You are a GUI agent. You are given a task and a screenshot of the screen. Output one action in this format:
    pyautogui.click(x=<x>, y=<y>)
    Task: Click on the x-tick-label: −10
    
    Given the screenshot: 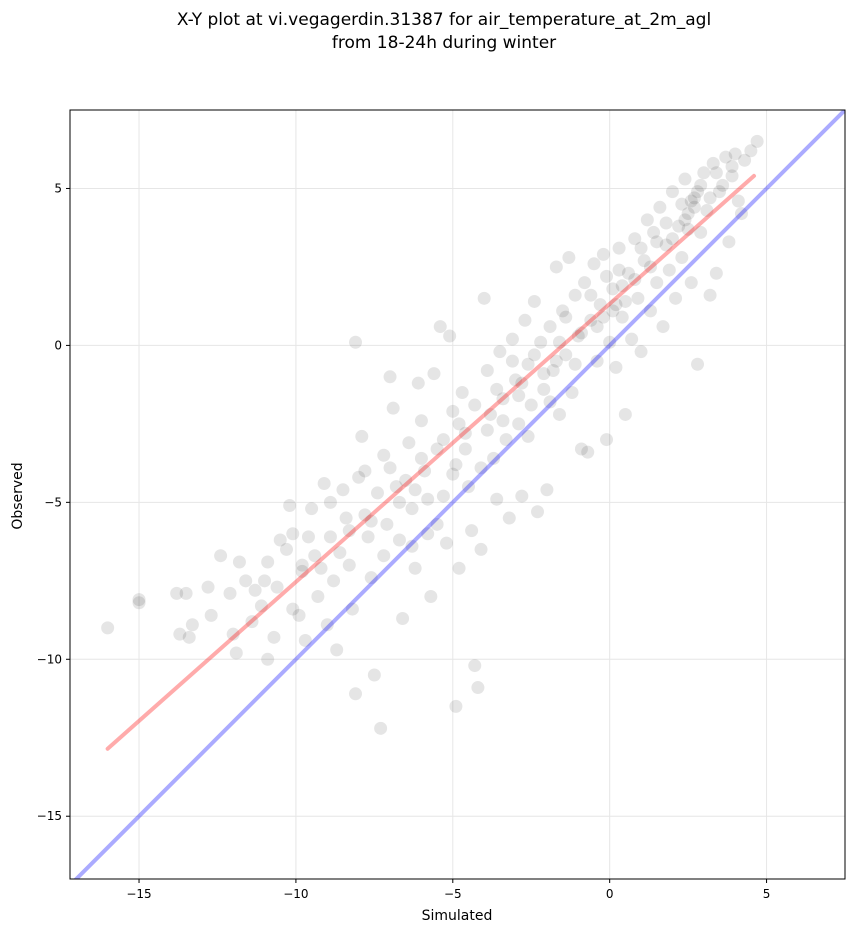 What is the action you would take?
    pyautogui.click(x=295, y=894)
    